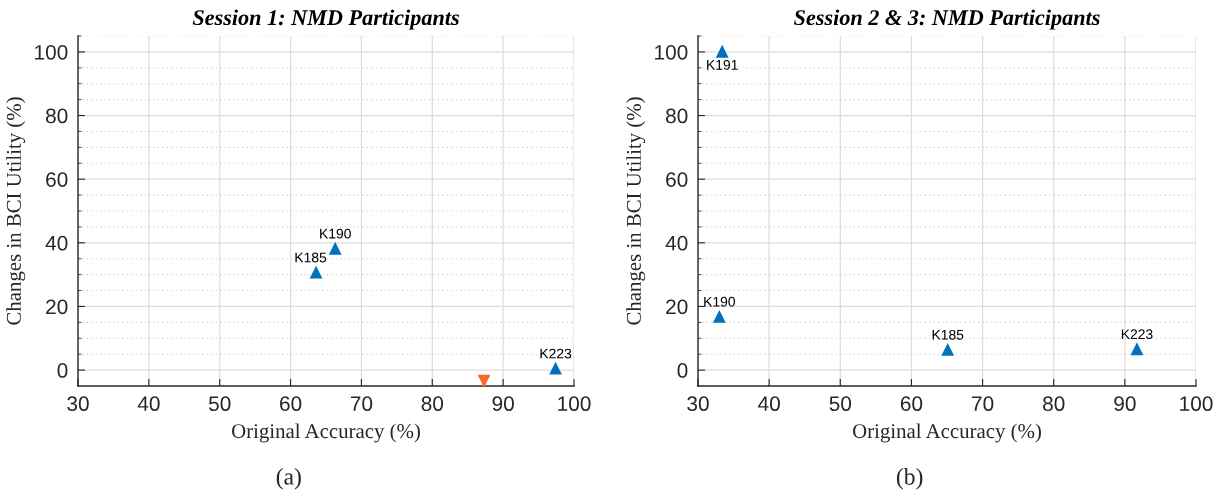 Image resolution: width=1223 pixels, height=499 pixels. I want to click on chart-title: Session 2 & 3: NMD Participants, so click(946, 19).